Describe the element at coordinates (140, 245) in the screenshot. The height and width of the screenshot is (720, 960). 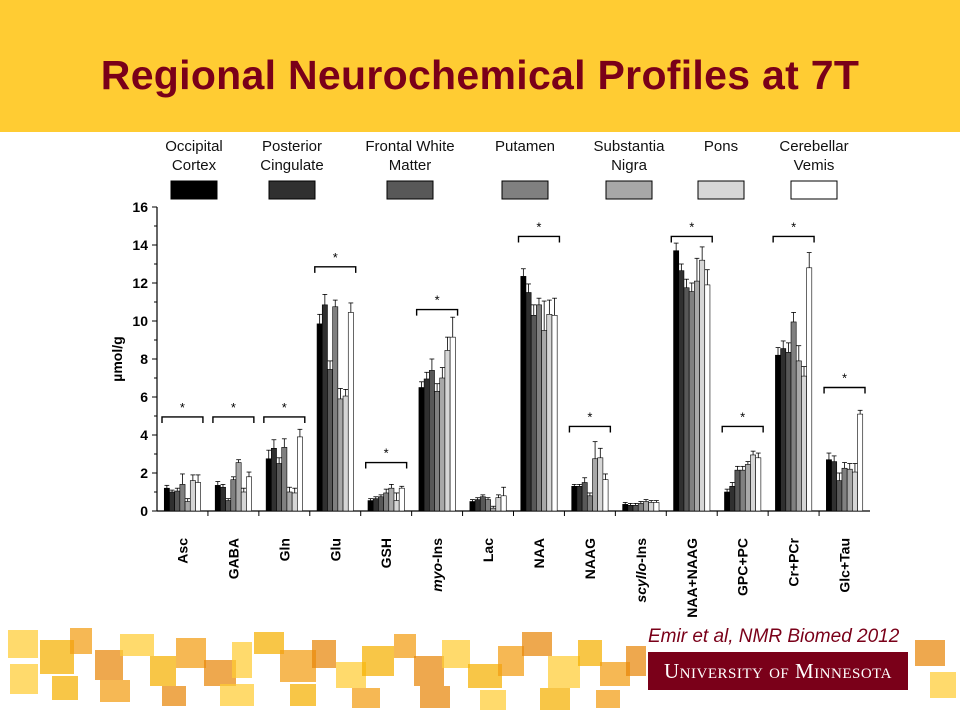
I see `y-tick-label: 14` at that location.